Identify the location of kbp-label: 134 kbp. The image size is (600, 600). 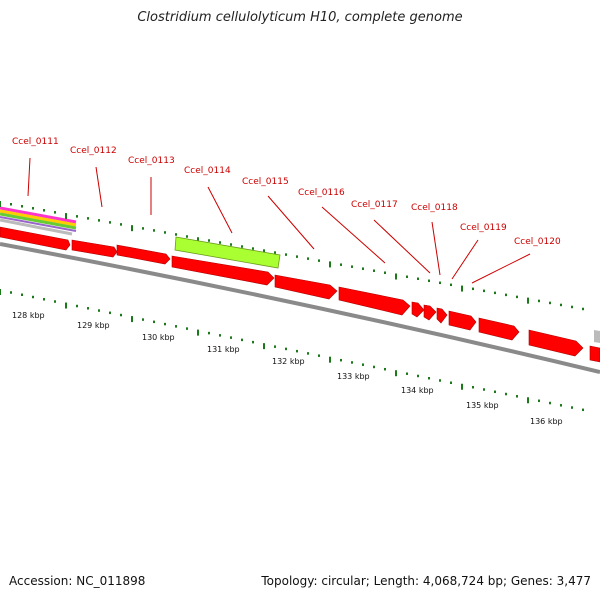
(417, 390).